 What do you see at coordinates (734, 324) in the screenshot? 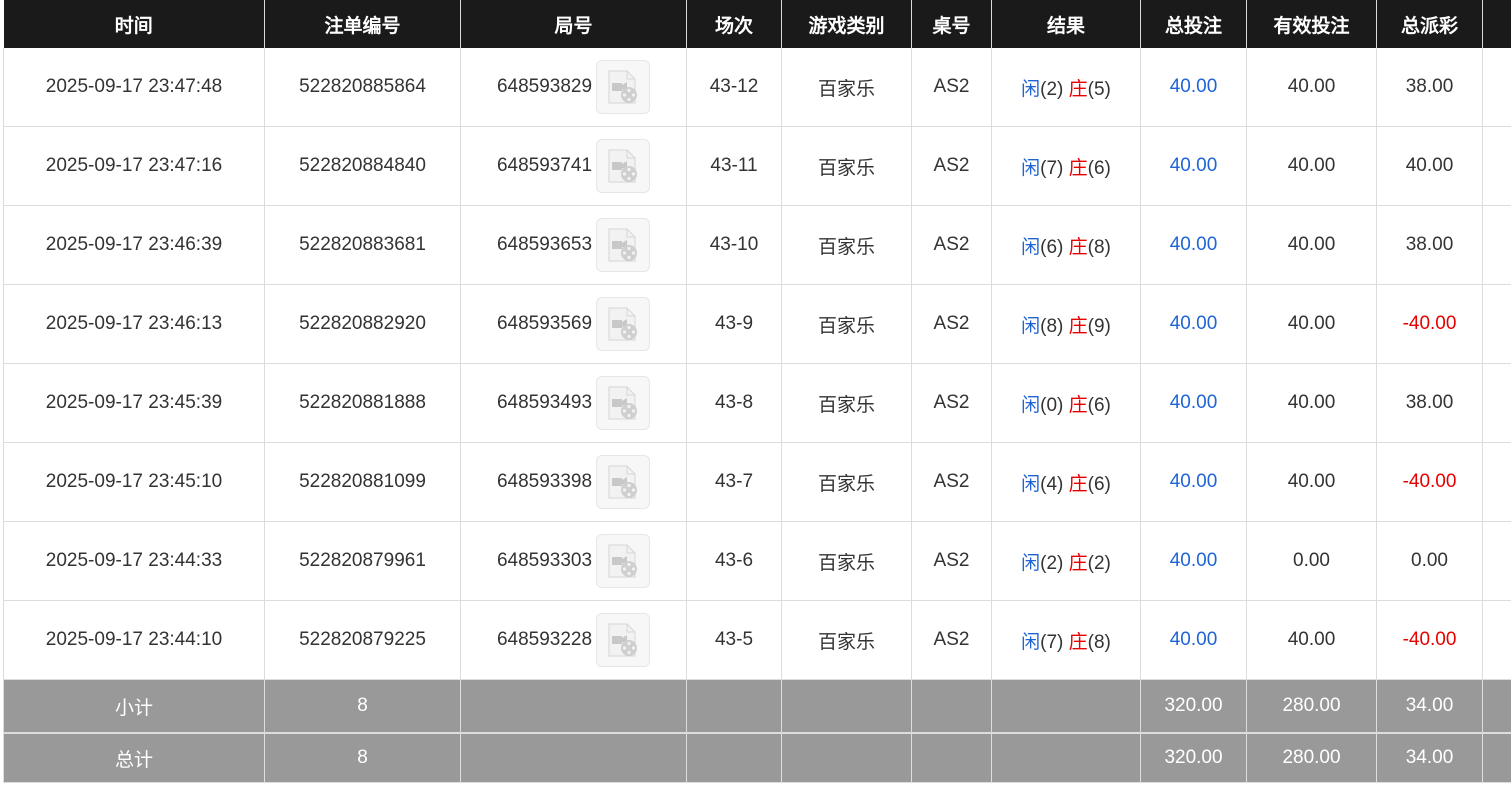
I see `cell-shoe: 43-9` at bounding box center [734, 324].